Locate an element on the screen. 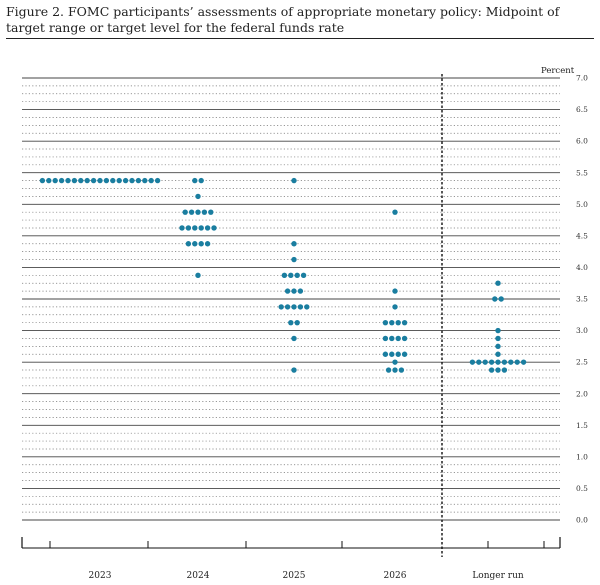 This screenshot has height=585, width=600. y-tick-label: 2.0 is located at coordinates (582, 393).